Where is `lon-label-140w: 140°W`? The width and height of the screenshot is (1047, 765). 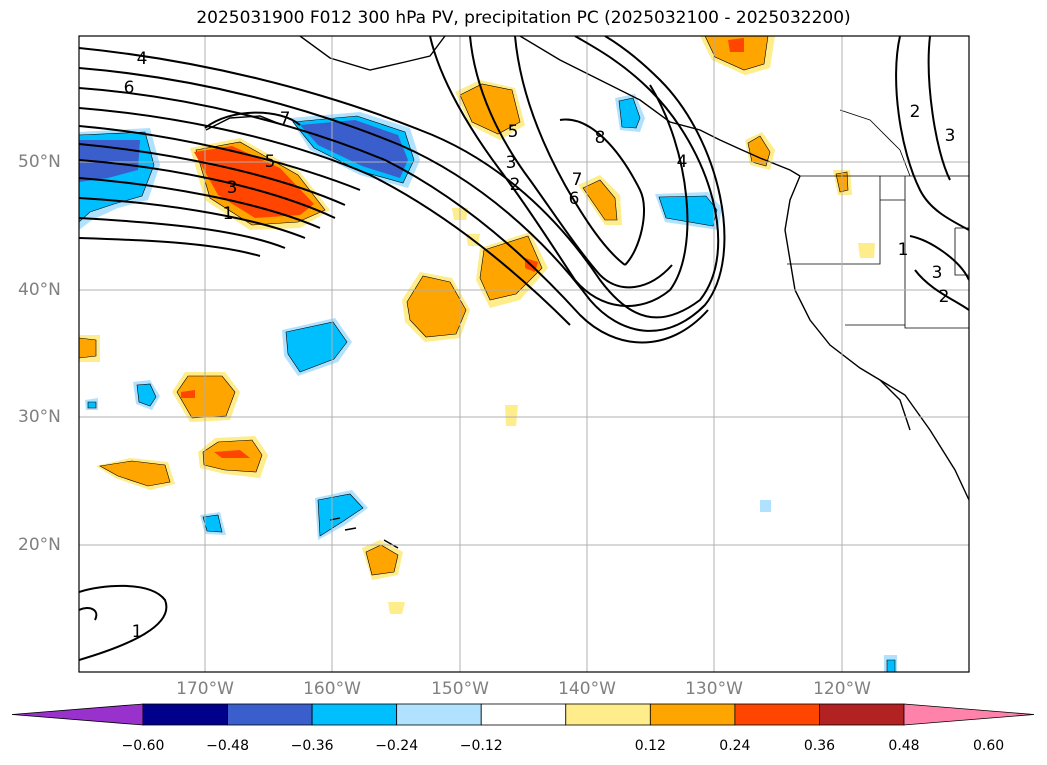
lon-label-140w: 140°W is located at coordinates (587, 689).